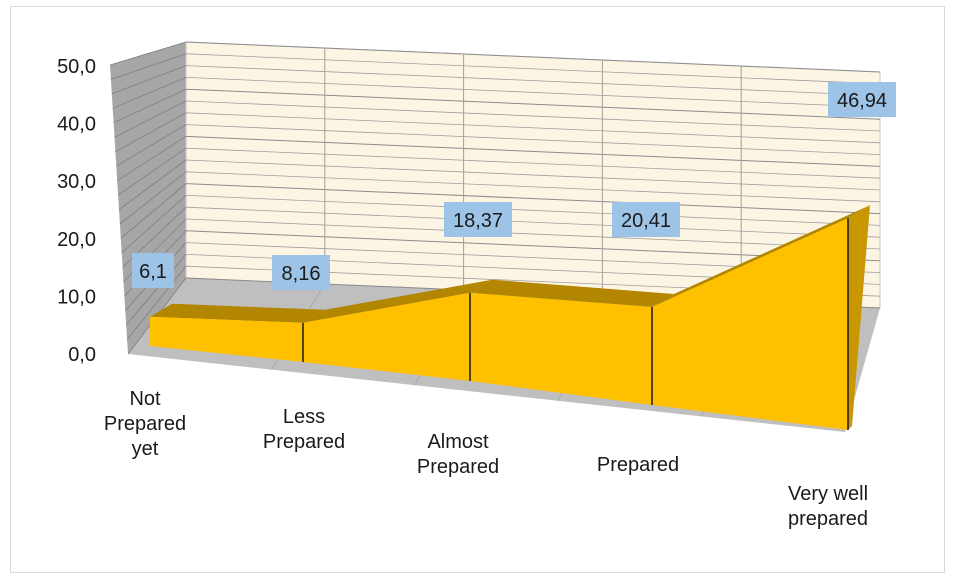  I want to click on x-category-label: Prepared, so click(638, 465).